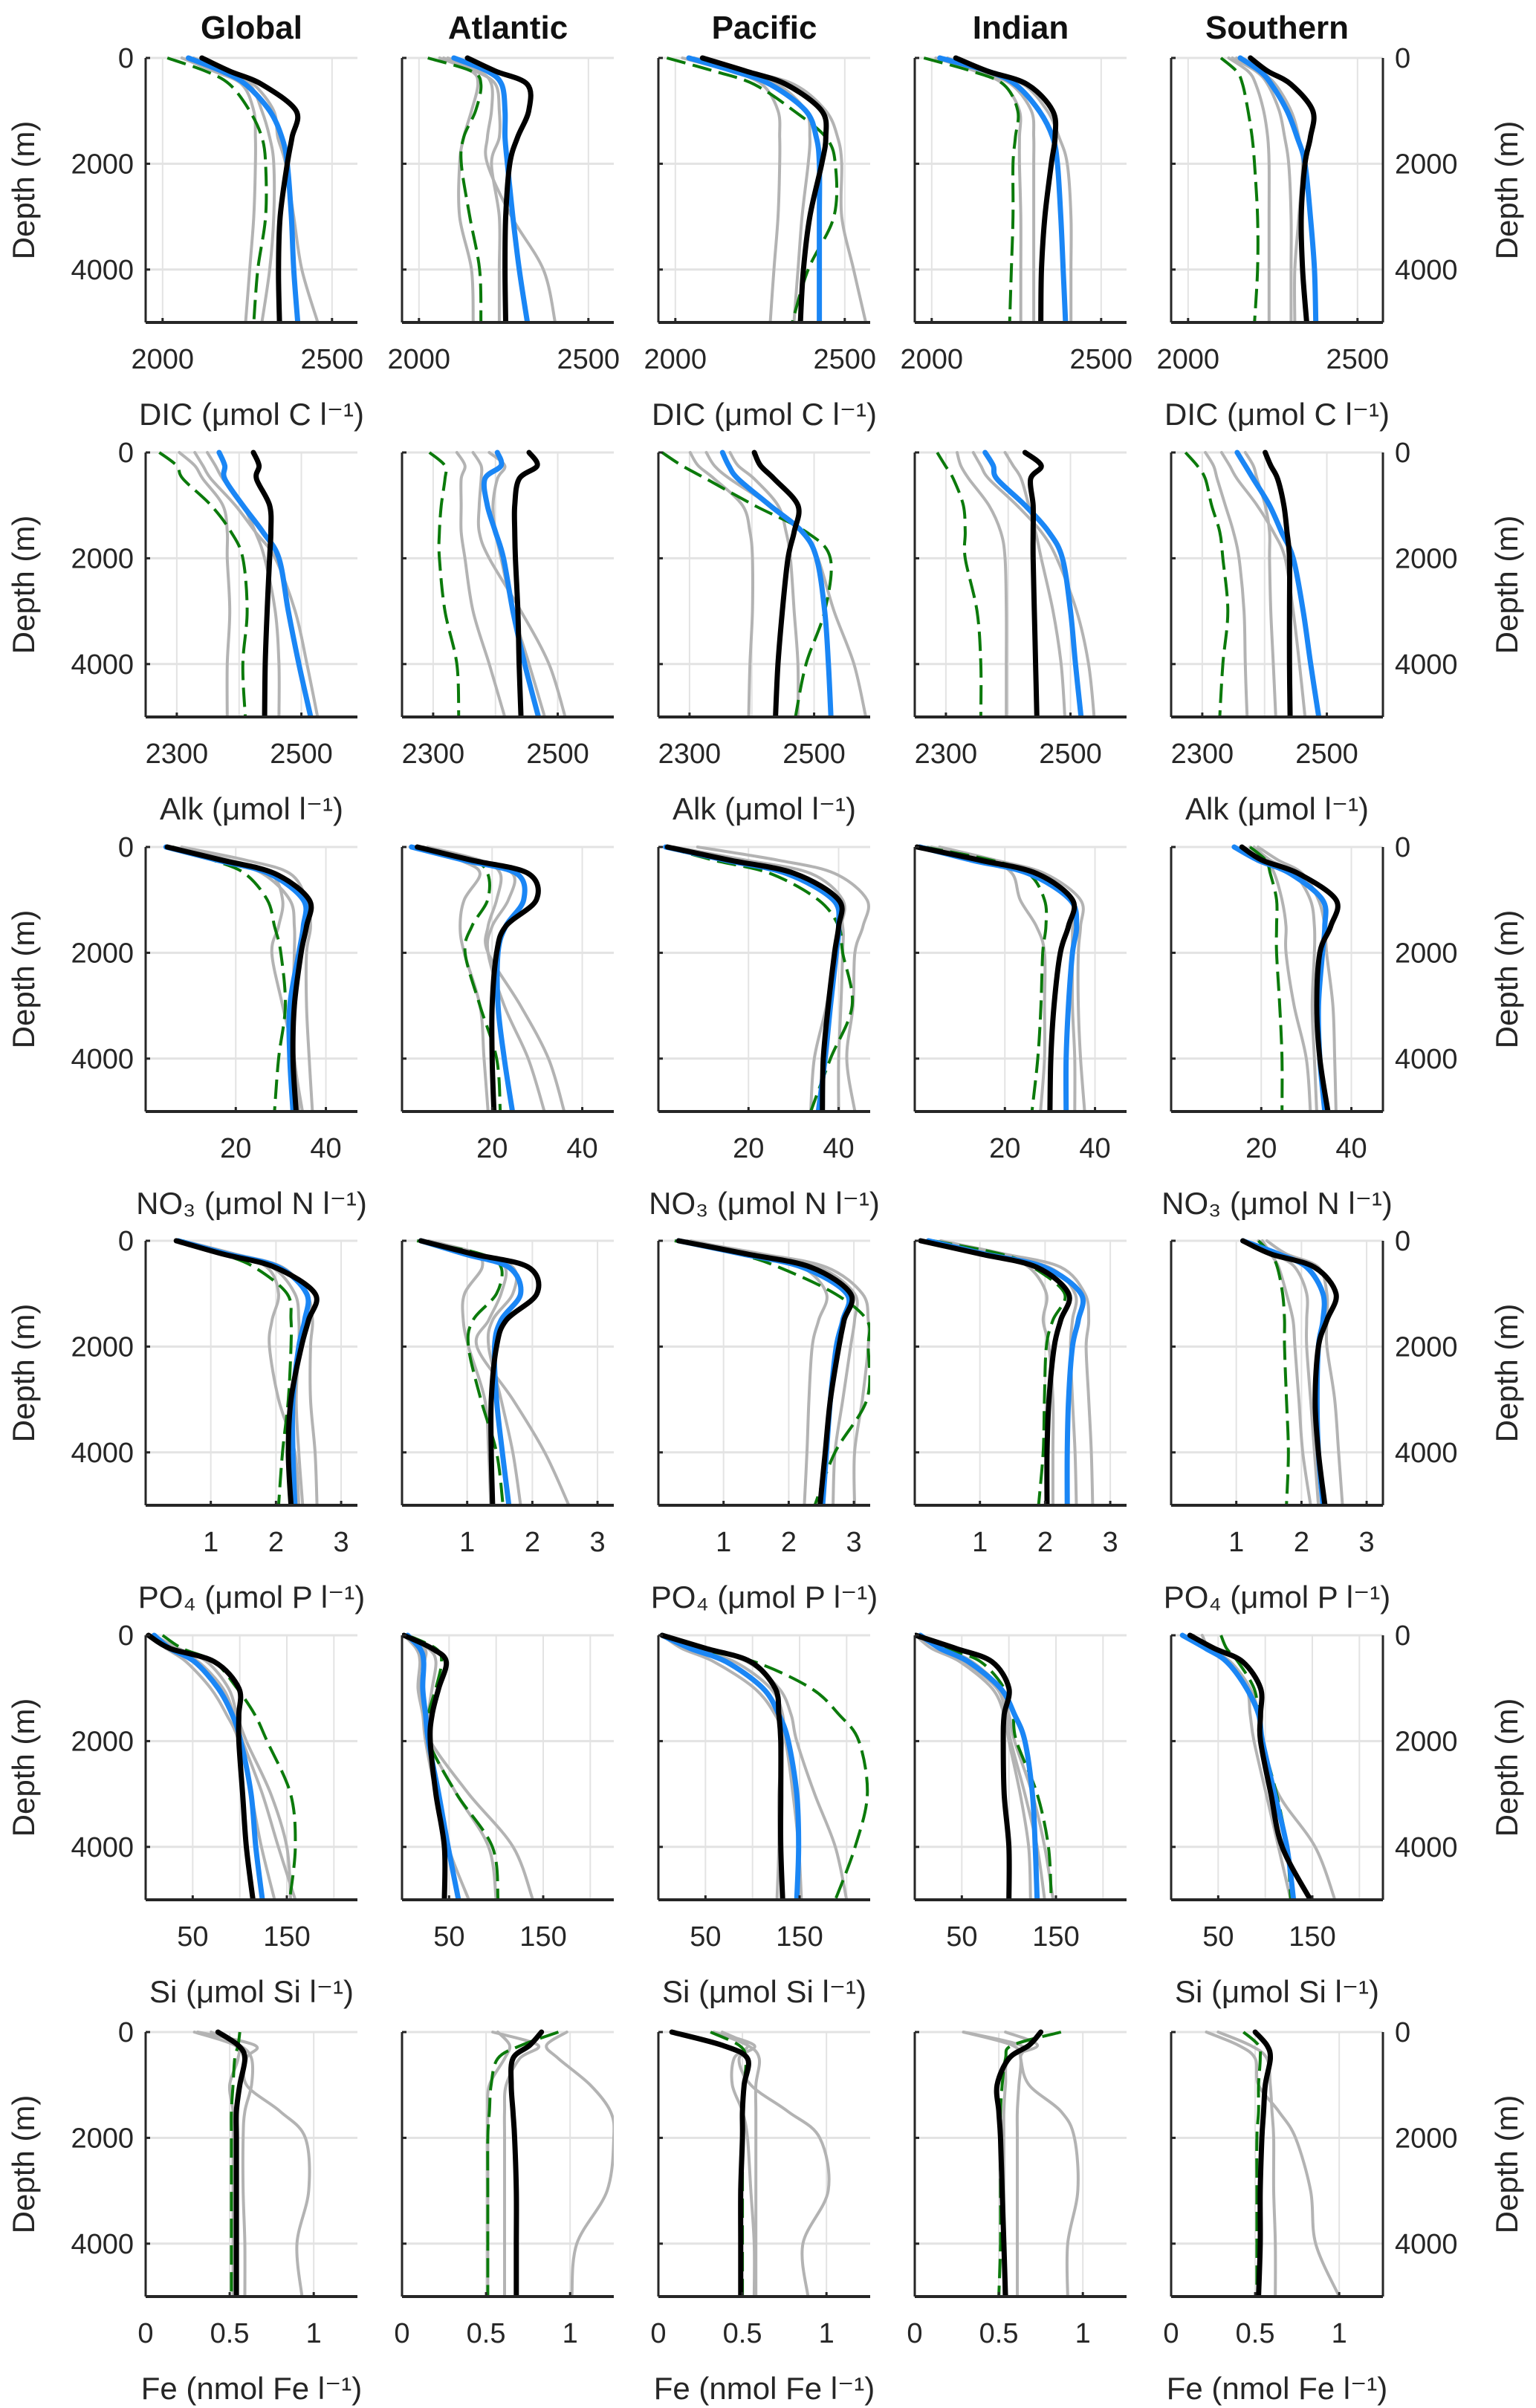 The image size is (1536, 2408). I want to click on x-tick-label: 2300, so click(1202, 754).